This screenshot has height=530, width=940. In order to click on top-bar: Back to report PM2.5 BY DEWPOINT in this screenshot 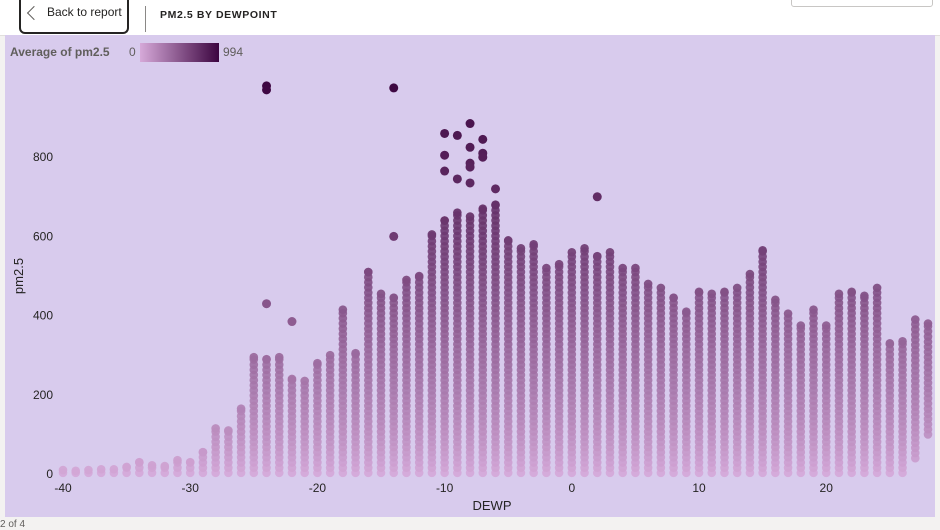, I will do `click(470, 18)`.